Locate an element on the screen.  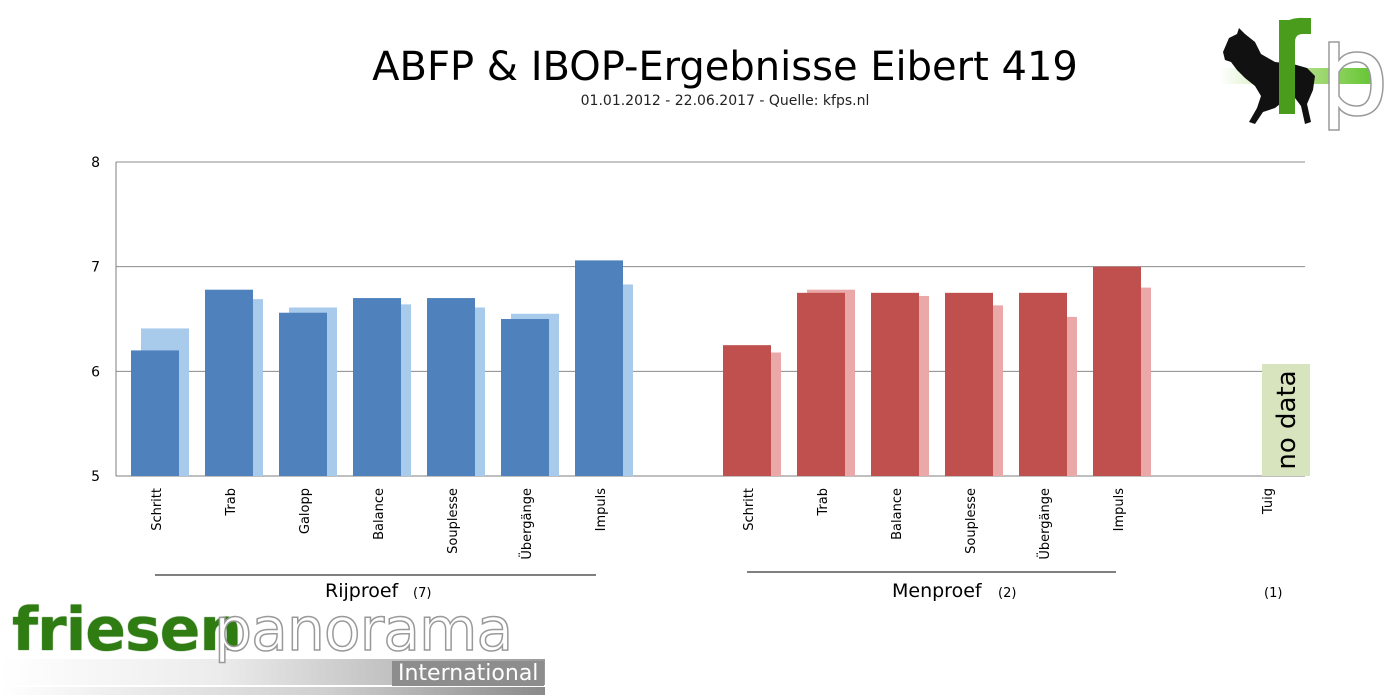
group-label-menproef: Menproef is located at coordinates (937, 591).